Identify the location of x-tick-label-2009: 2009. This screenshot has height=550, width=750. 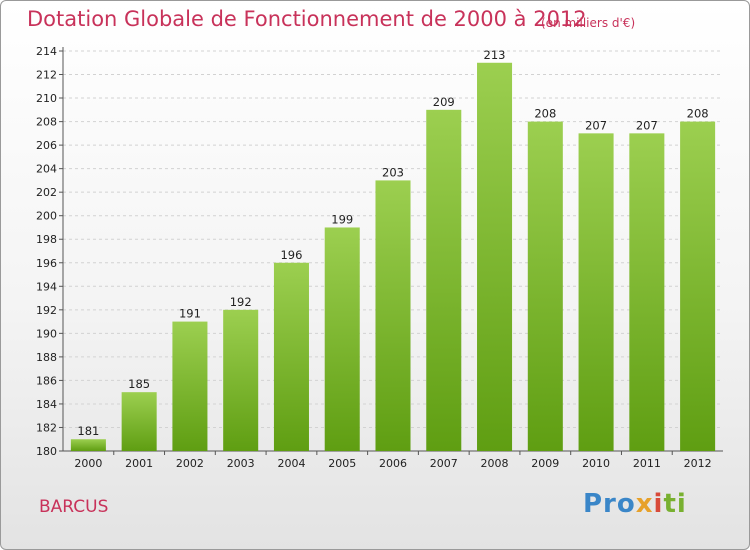
(545, 463).